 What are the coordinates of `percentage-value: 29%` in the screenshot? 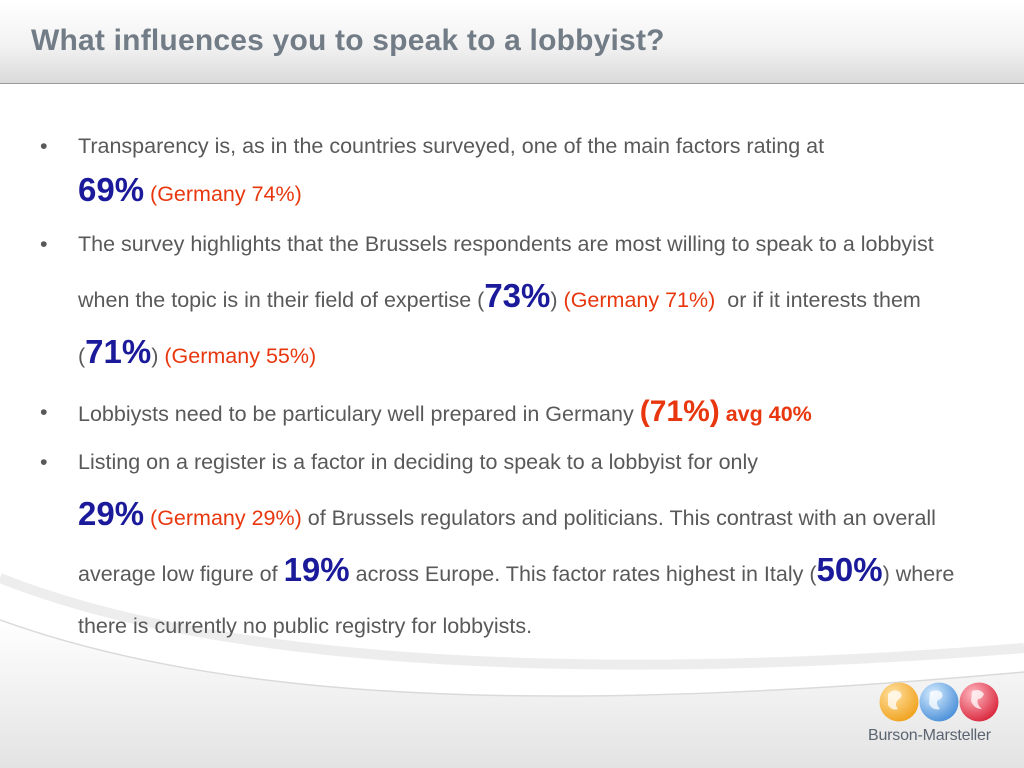 It's located at (111, 513).